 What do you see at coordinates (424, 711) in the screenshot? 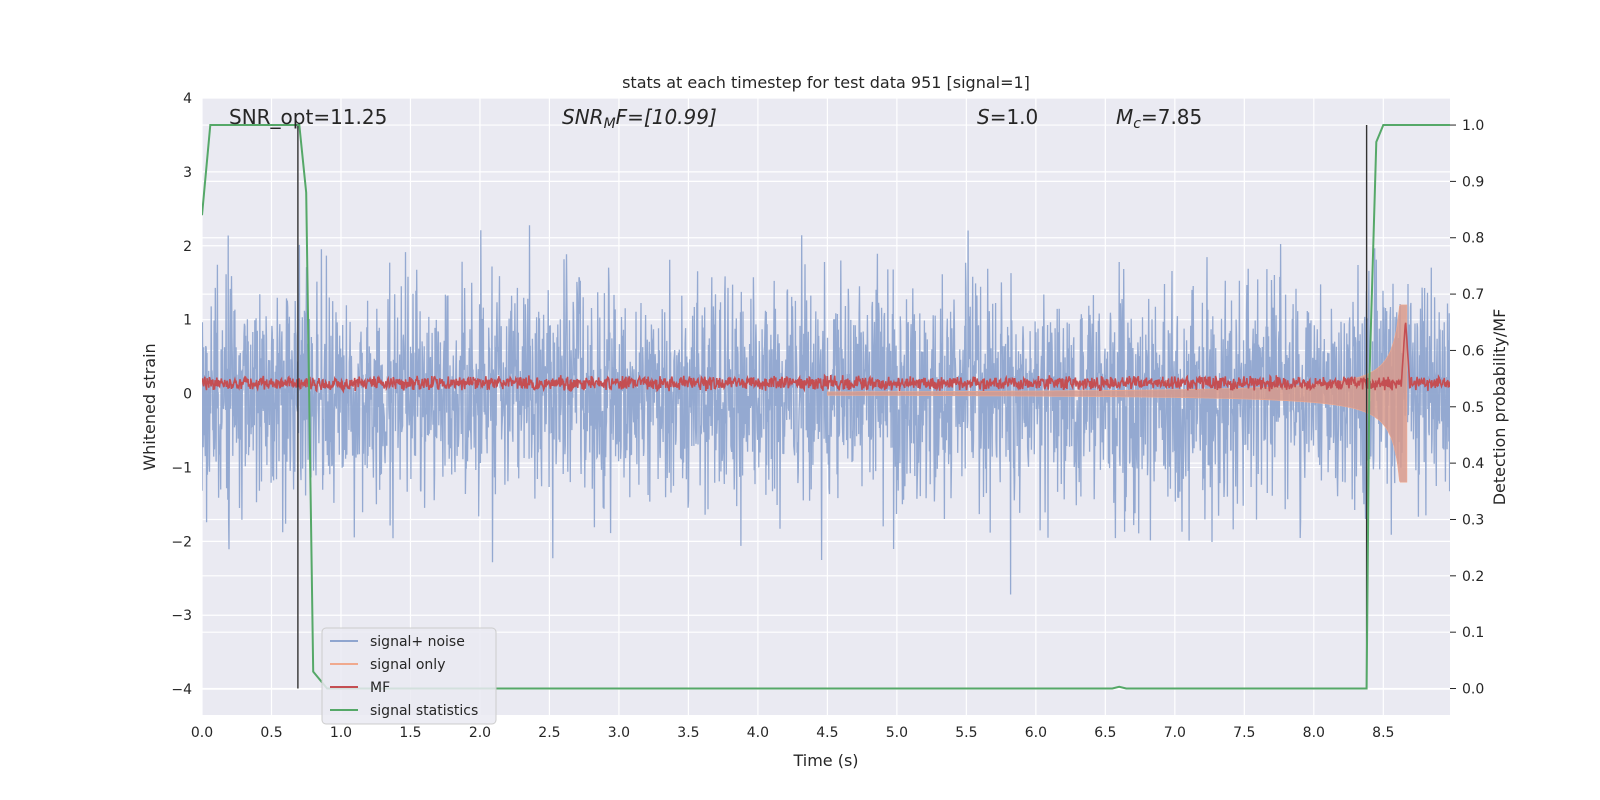
I see `legend-label-signal-statistics: signal statistics` at bounding box center [424, 711].